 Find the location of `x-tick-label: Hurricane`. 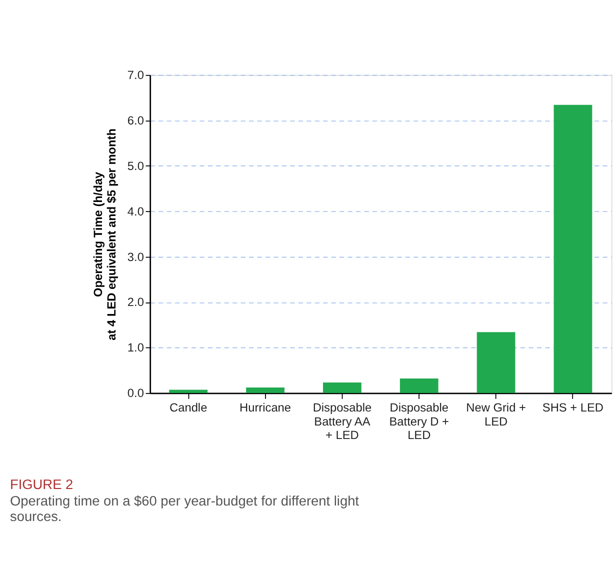

x-tick-label: Hurricane is located at coordinates (266, 407).